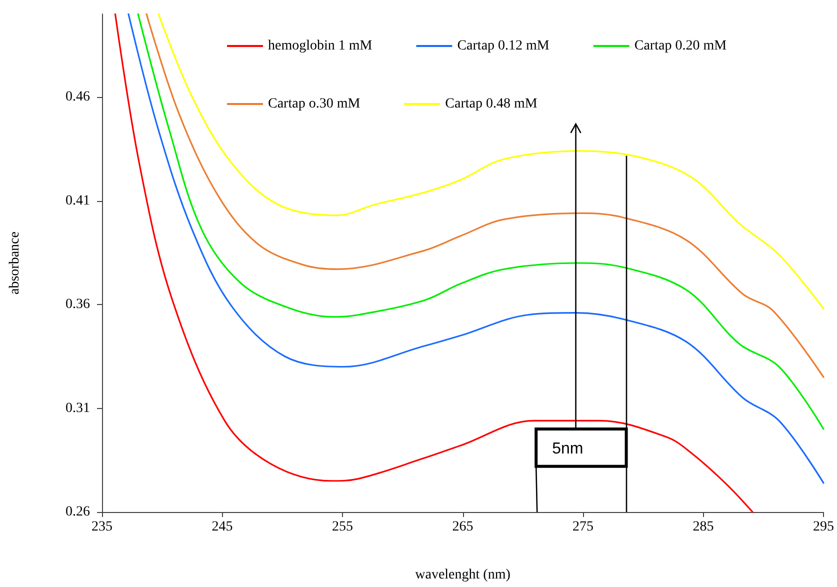 The image size is (837, 587). Describe the element at coordinates (703, 527) in the screenshot. I see `x-tick-label: 285` at that location.